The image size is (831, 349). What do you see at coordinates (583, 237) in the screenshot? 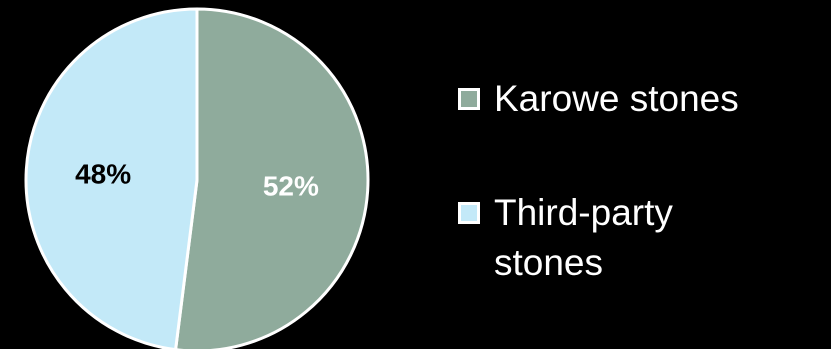
I see `legend-label-third-party-stones: Third-party stones` at bounding box center [583, 237].